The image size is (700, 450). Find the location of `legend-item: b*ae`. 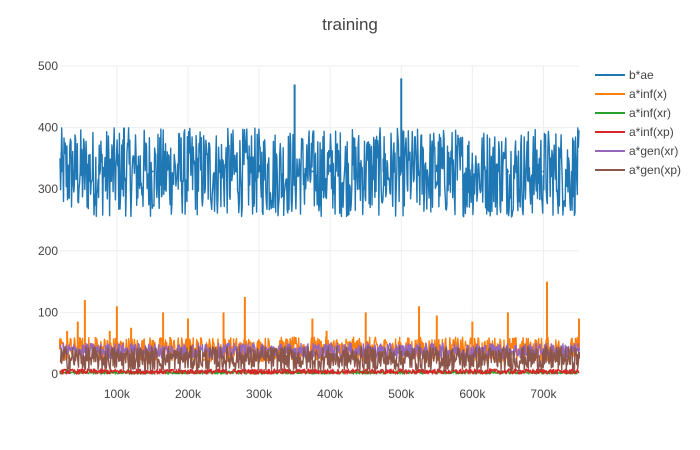

legend-item: b*ae is located at coordinates (624, 75).